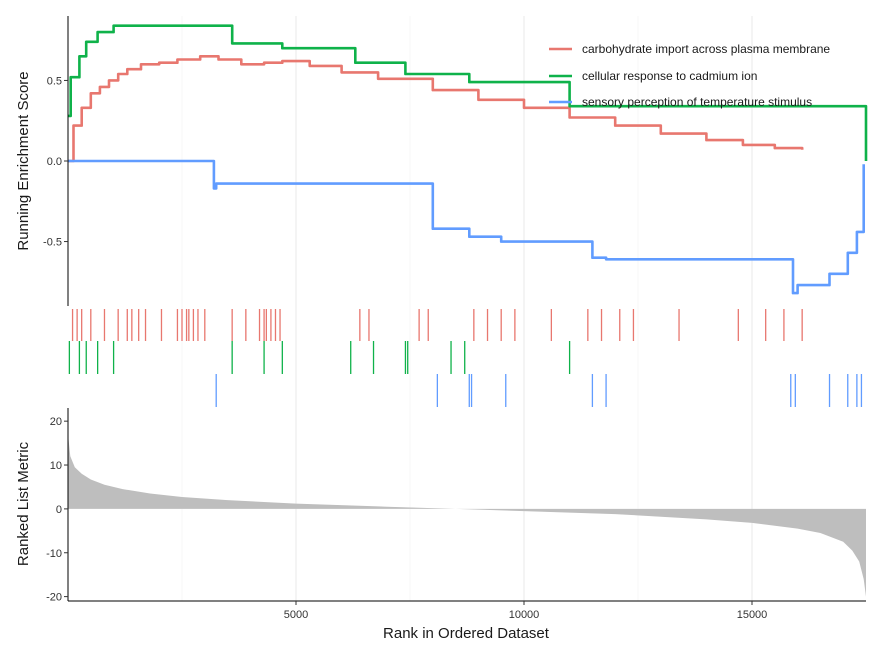 This screenshot has height=660, width=880. Describe the element at coordinates (296, 615) in the screenshot. I see `x-tick-label: 5000` at that location.